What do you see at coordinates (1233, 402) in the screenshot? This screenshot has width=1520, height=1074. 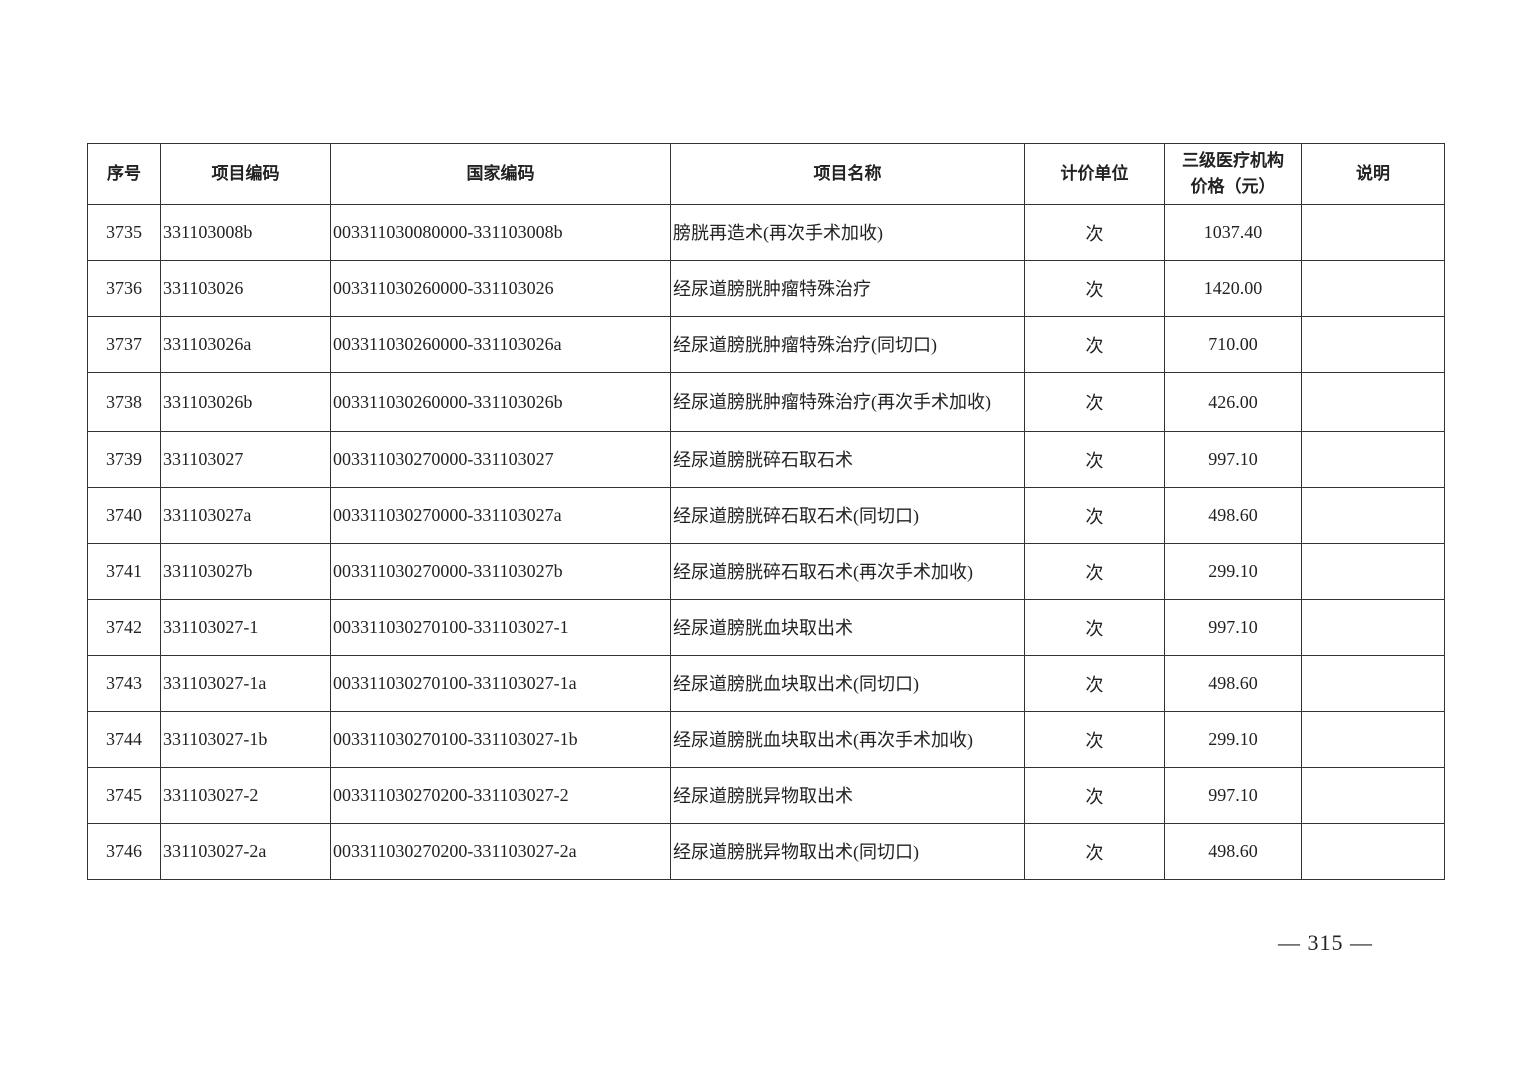 I see `cell-price: 426.00` at bounding box center [1233, 402].